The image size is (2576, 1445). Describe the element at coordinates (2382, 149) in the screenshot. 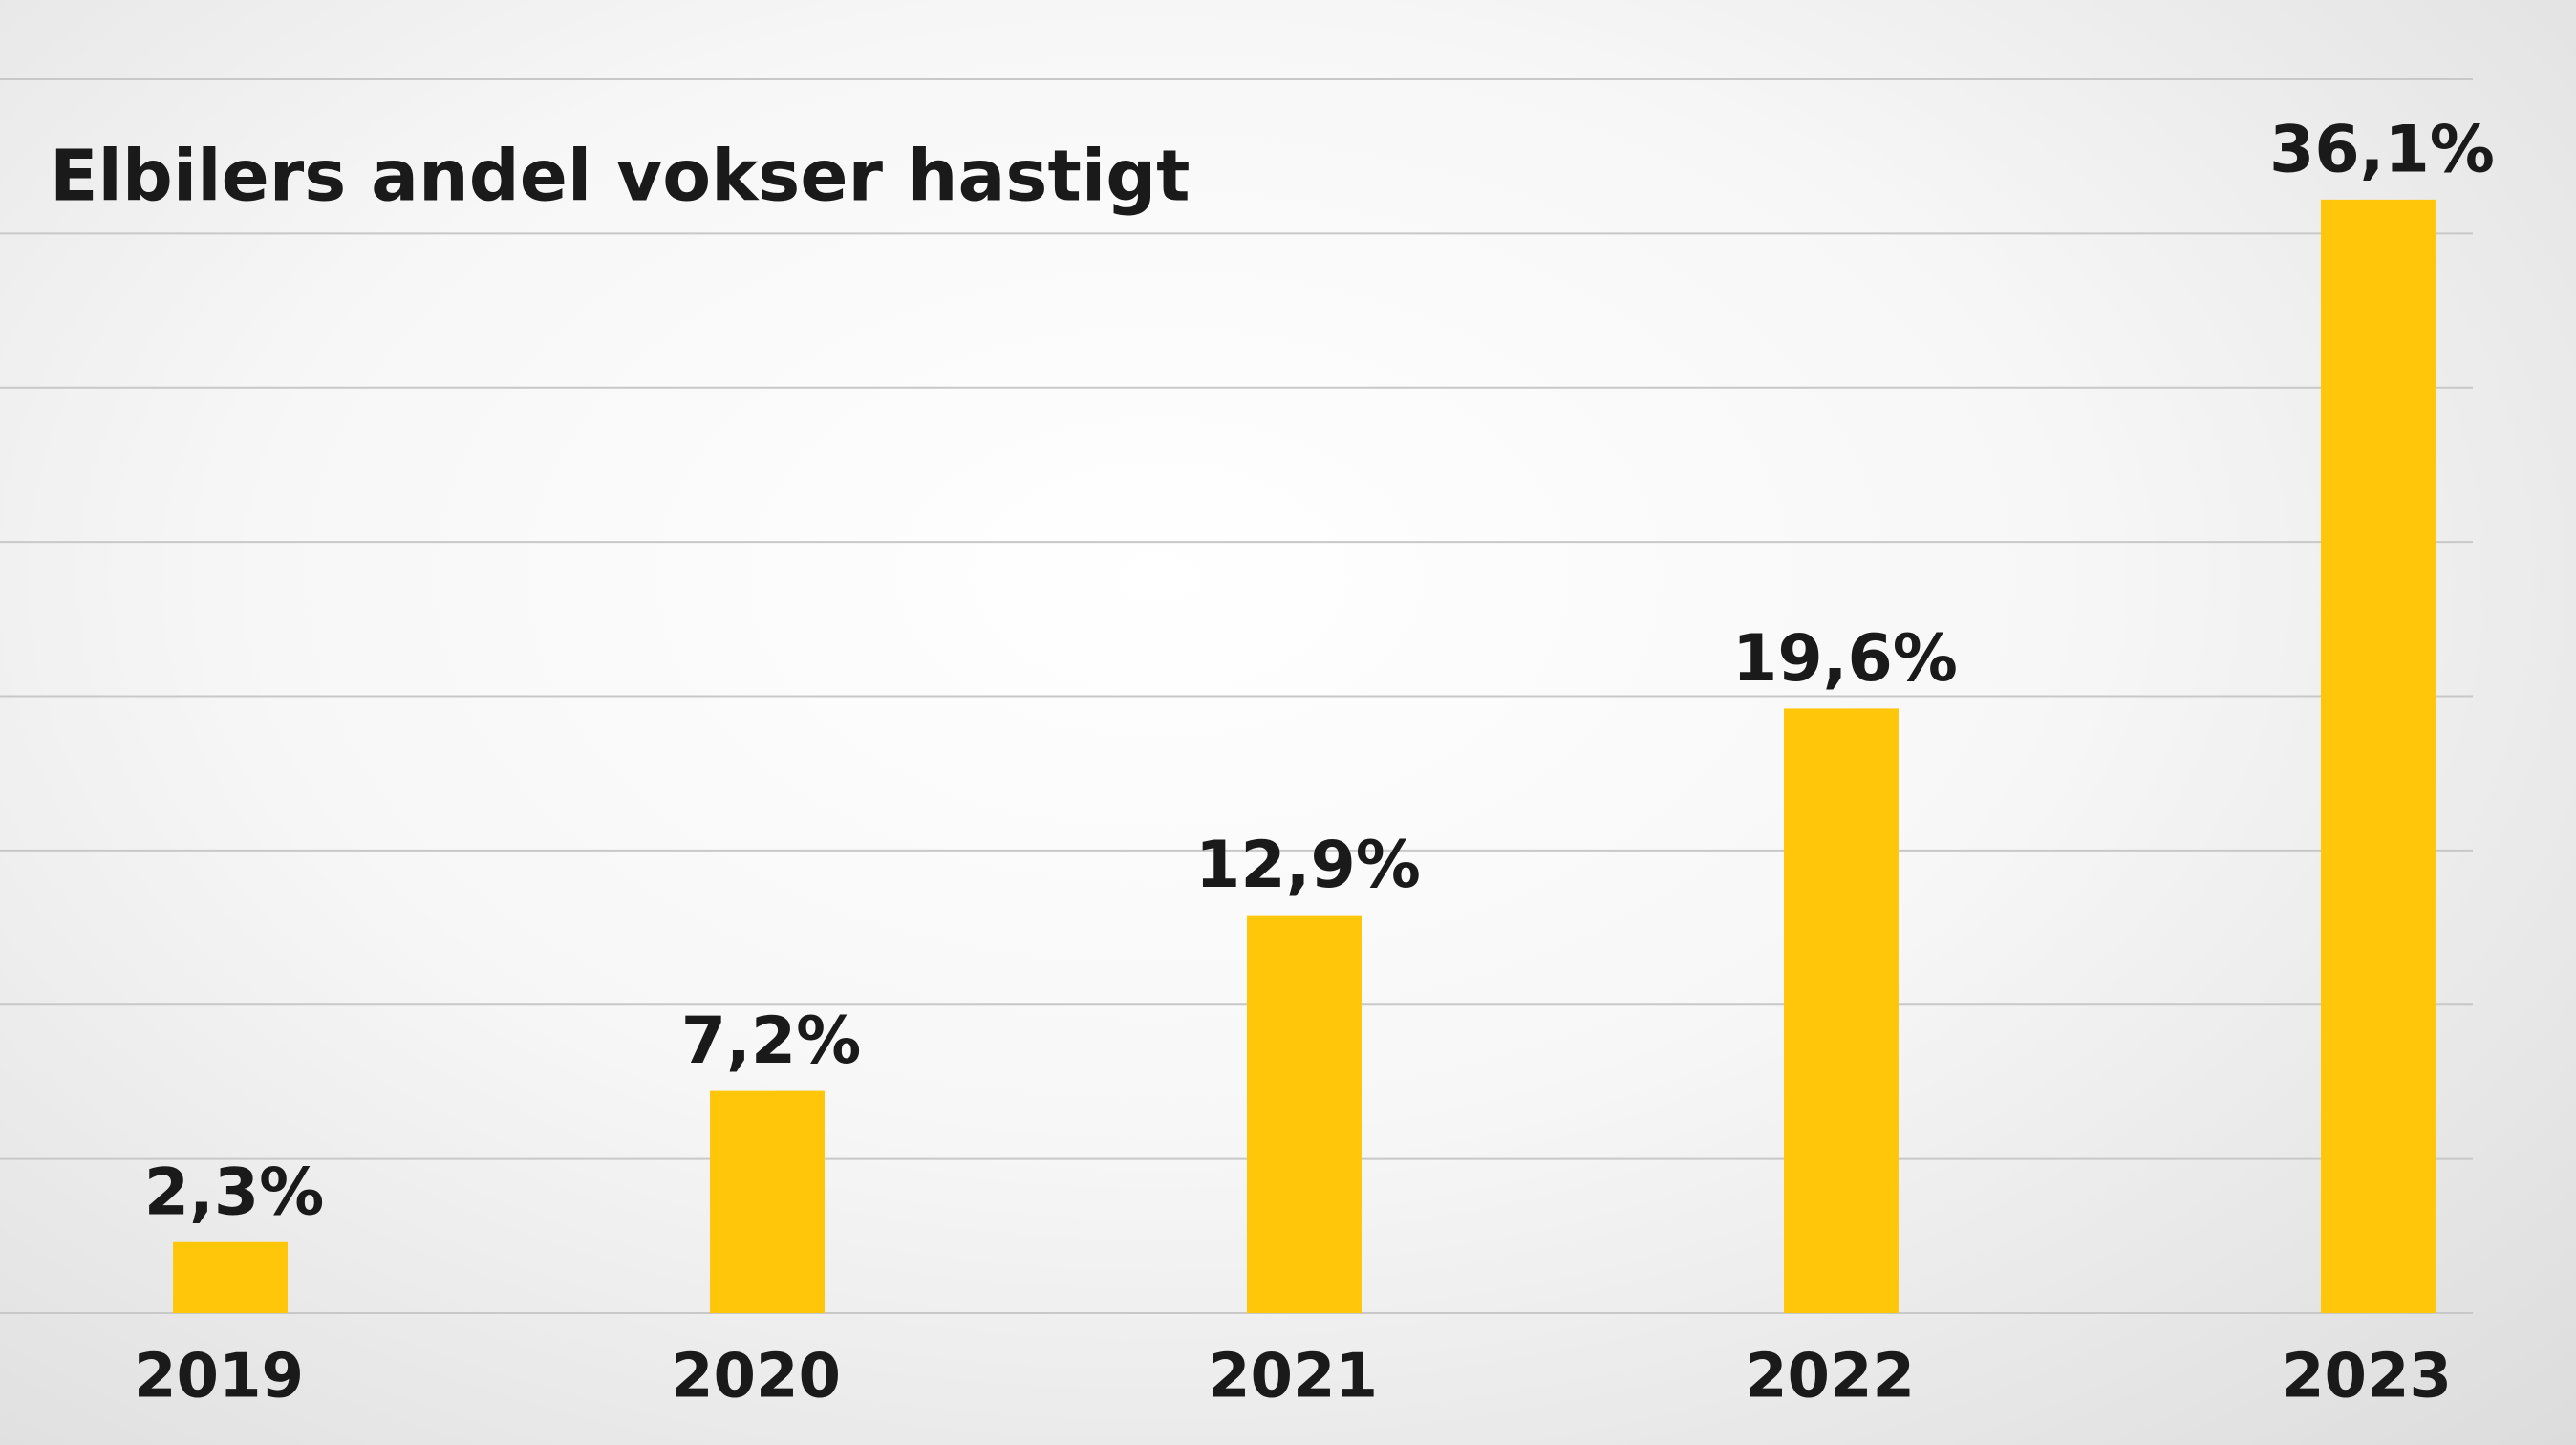

I see `value-label: 36,1%` at that location.